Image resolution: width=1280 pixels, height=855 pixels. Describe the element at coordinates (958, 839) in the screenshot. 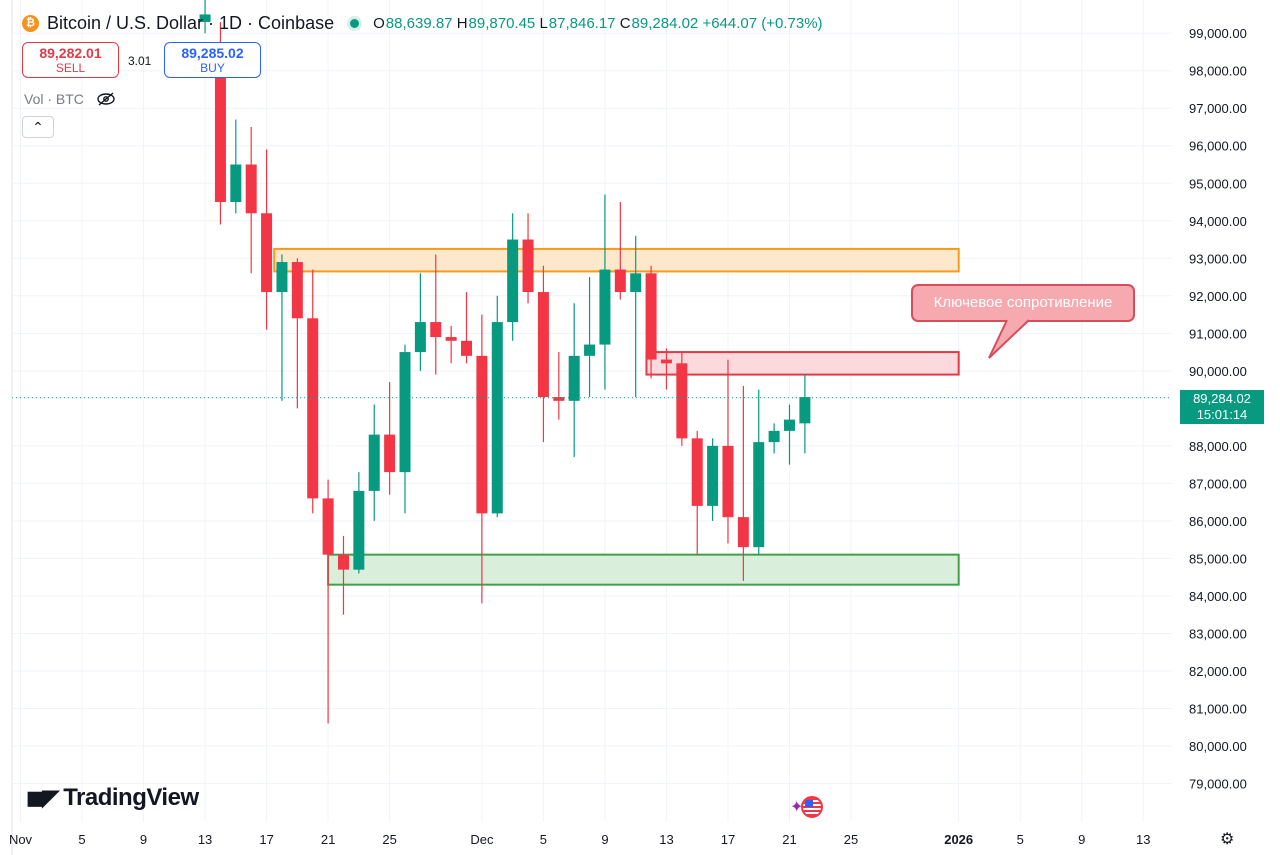

I see `x-tick-label: 2026` at that location.